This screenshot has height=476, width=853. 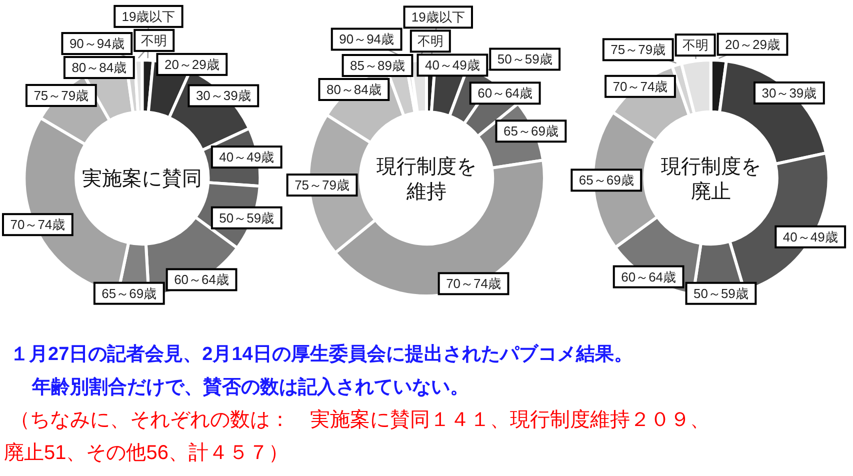 What do you see at coordinates (426, 179) in the screenshot?
I see `text: 現行制度を維持` at bounding box center [426, 179].